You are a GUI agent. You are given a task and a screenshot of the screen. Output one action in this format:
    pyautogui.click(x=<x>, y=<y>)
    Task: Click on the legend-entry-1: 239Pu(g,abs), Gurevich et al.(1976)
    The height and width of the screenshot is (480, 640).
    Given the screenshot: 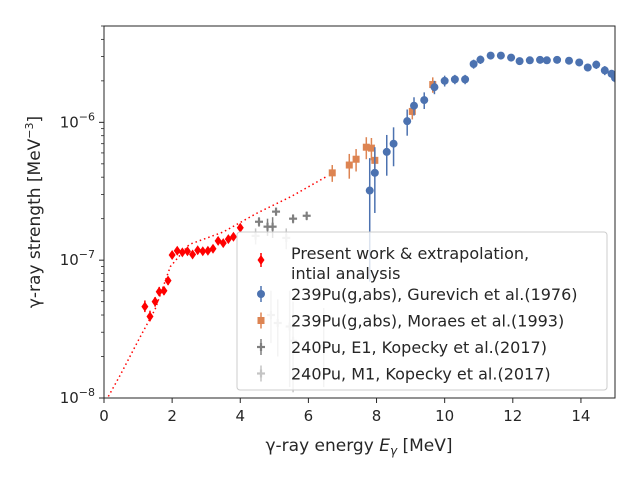 What is the action you would take?
    pyautogui.click(x=417, y=294)
    